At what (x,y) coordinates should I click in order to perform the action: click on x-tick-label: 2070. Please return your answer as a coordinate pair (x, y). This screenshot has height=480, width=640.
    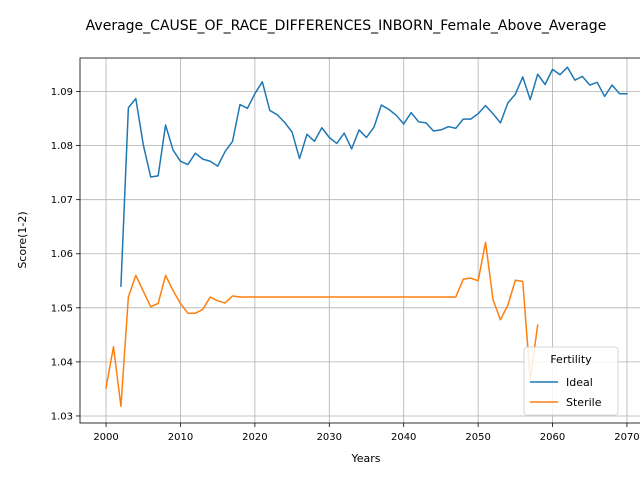
    Looking at the image, I should click on (626, 437).